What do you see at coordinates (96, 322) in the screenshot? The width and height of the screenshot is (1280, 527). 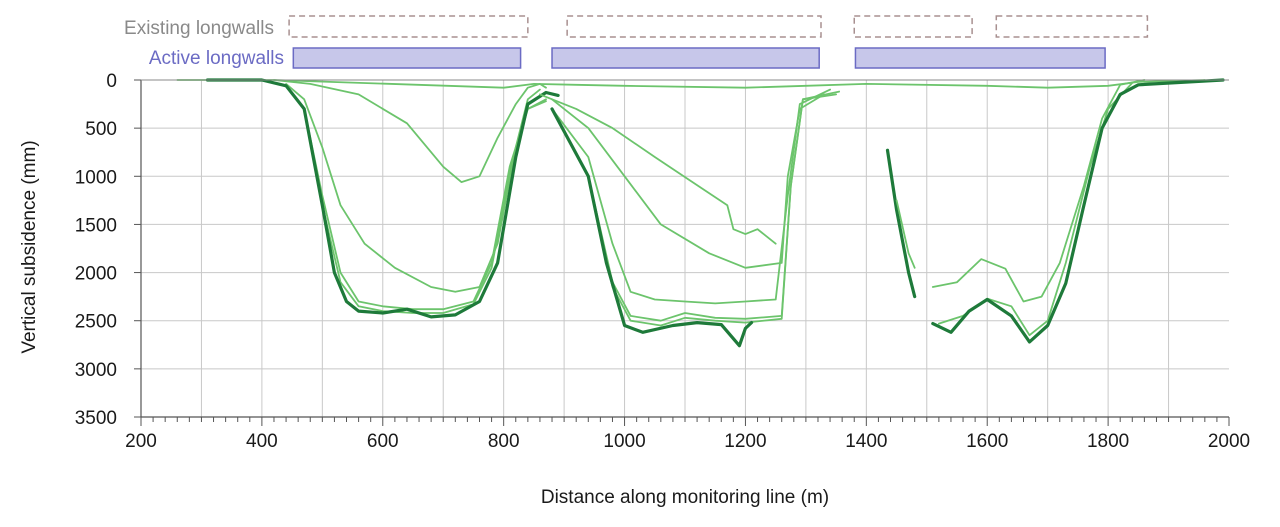 I see `y-tick-label: 2500` at bounding box center [96, 322].